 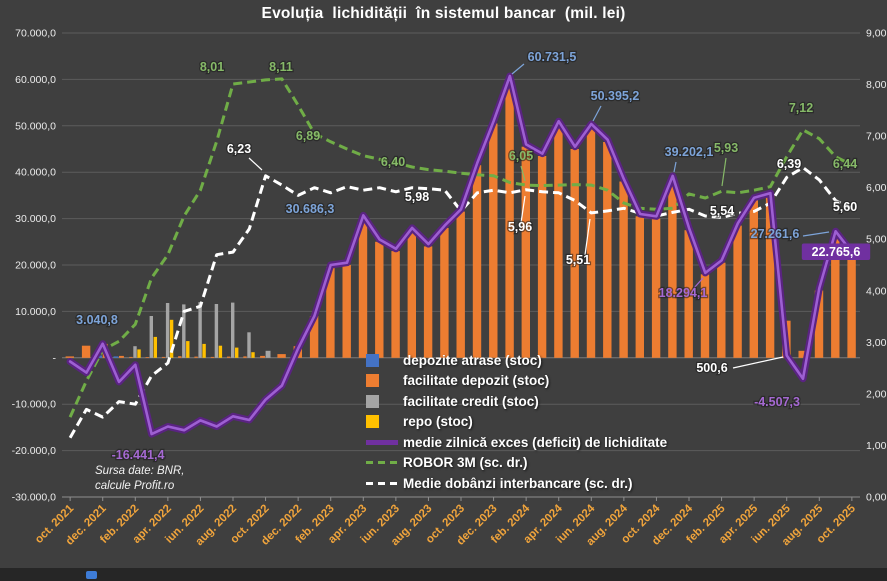 What do you see at coordinates (34, 405) in the screenshot?
I see `svg-text: -10.000,0` at bounding box center [34, 405].